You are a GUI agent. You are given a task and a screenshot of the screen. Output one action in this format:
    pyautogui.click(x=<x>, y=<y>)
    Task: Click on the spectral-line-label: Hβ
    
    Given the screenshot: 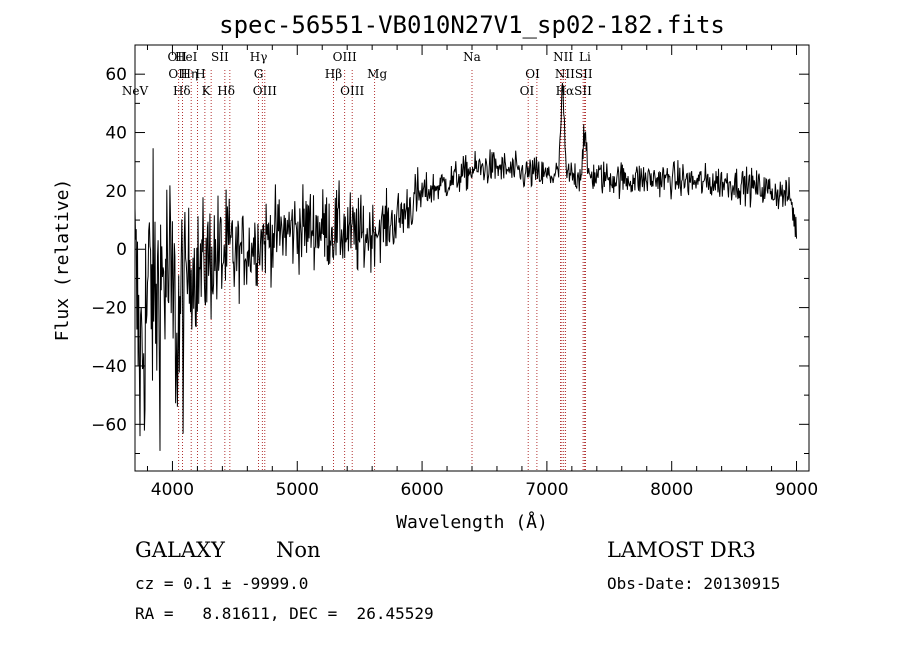 What is the action you would take?
    pyautogui.click(x=333, y=74)
    